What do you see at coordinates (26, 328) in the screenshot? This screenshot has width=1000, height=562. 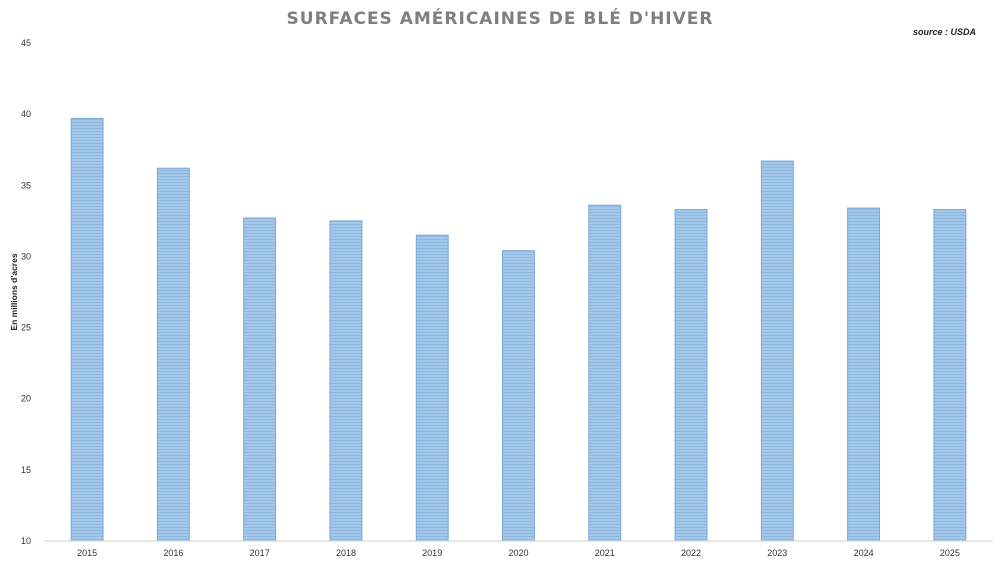 I see `y-tick-label: 25` at bounding box center [26, 328].